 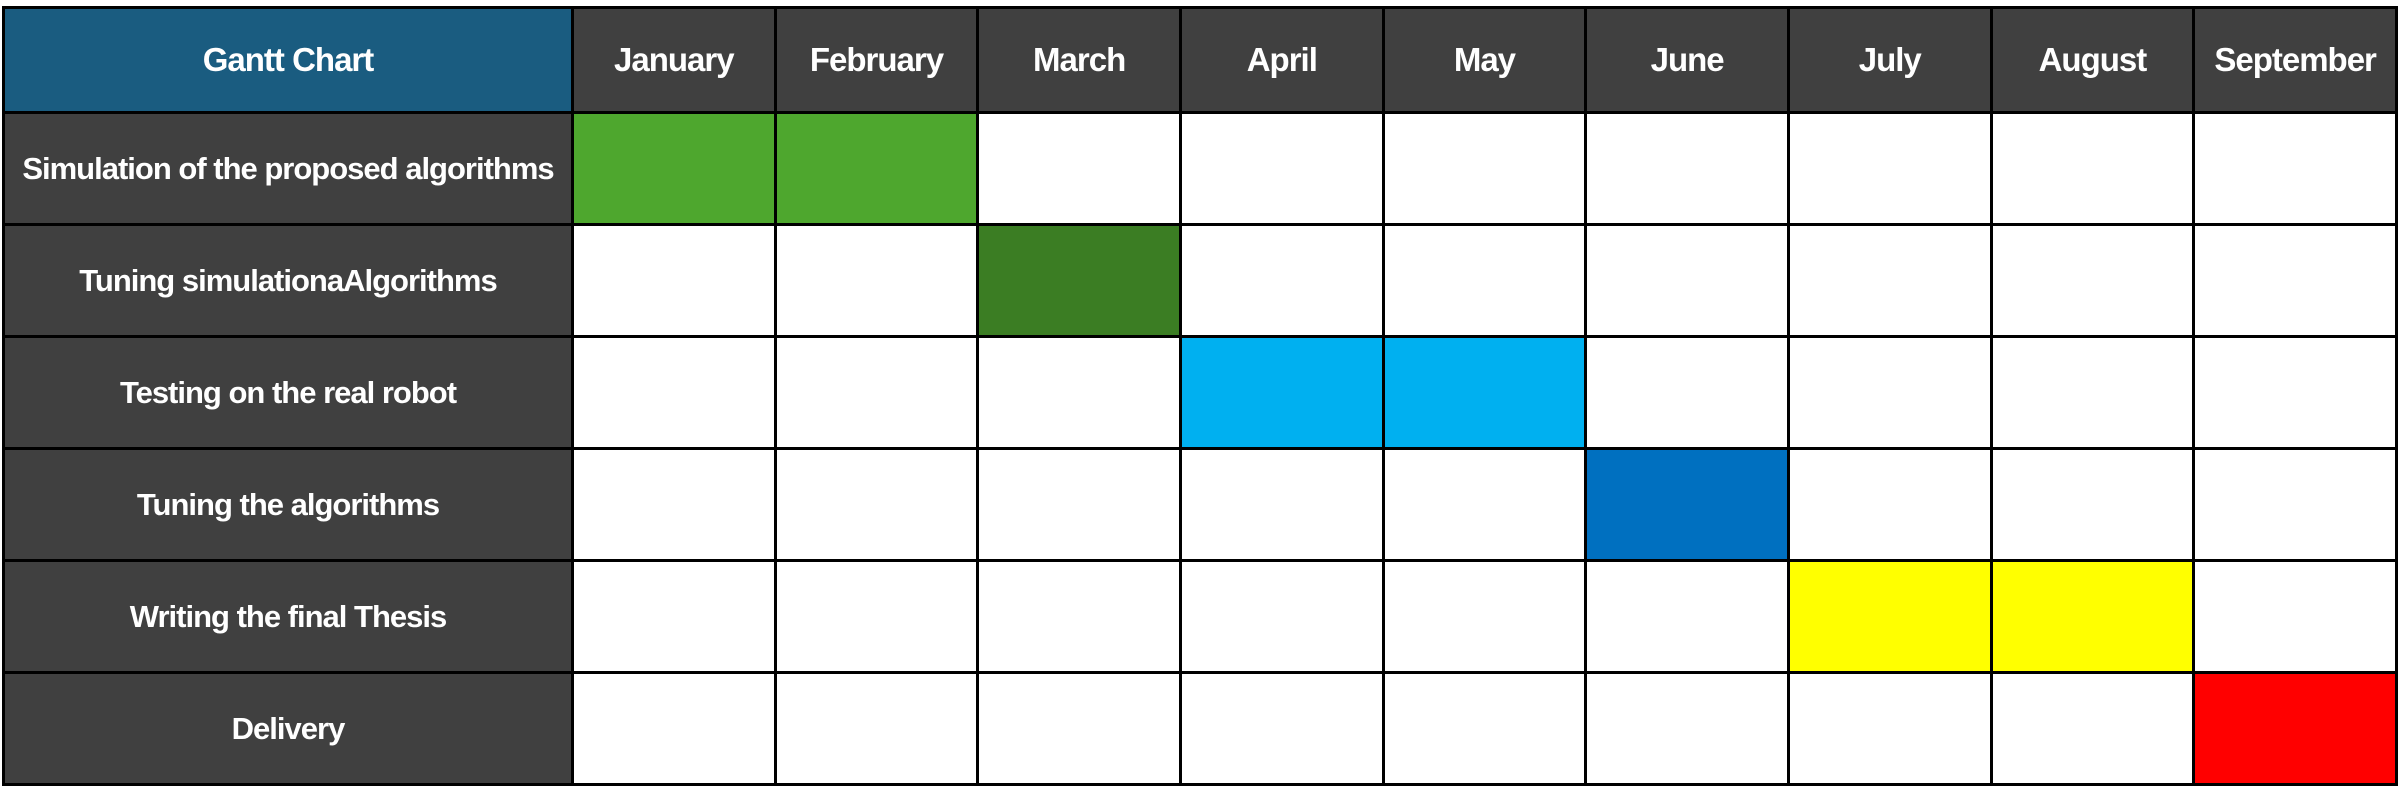 I want to click on gantt-bar-may, so click(x=1484, y=392).